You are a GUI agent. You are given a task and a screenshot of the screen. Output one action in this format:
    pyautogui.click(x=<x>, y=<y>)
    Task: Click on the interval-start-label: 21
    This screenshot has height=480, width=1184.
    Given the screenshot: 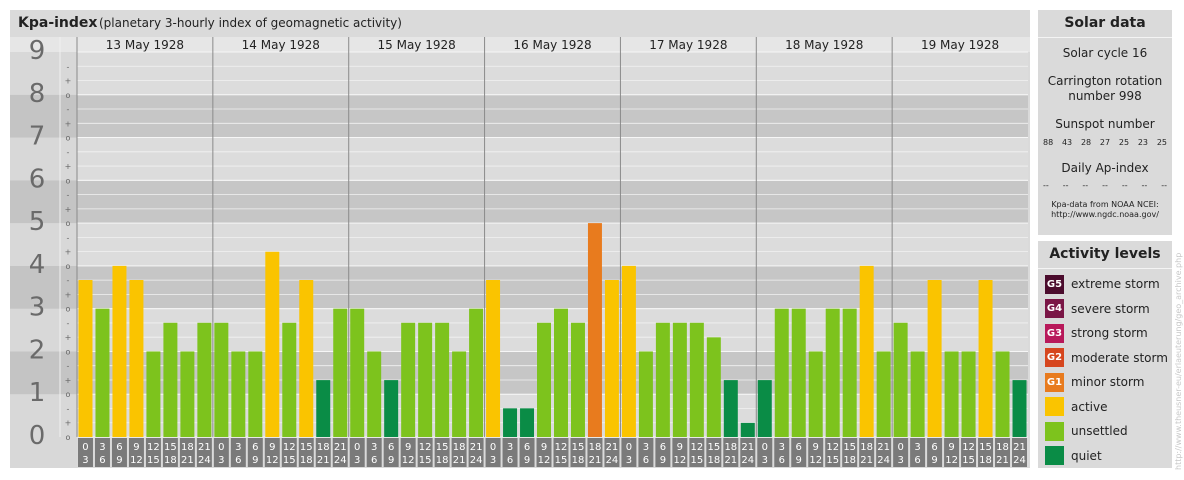 What is the action you would take?
    pyautogui.click(x=204, y=447)
    